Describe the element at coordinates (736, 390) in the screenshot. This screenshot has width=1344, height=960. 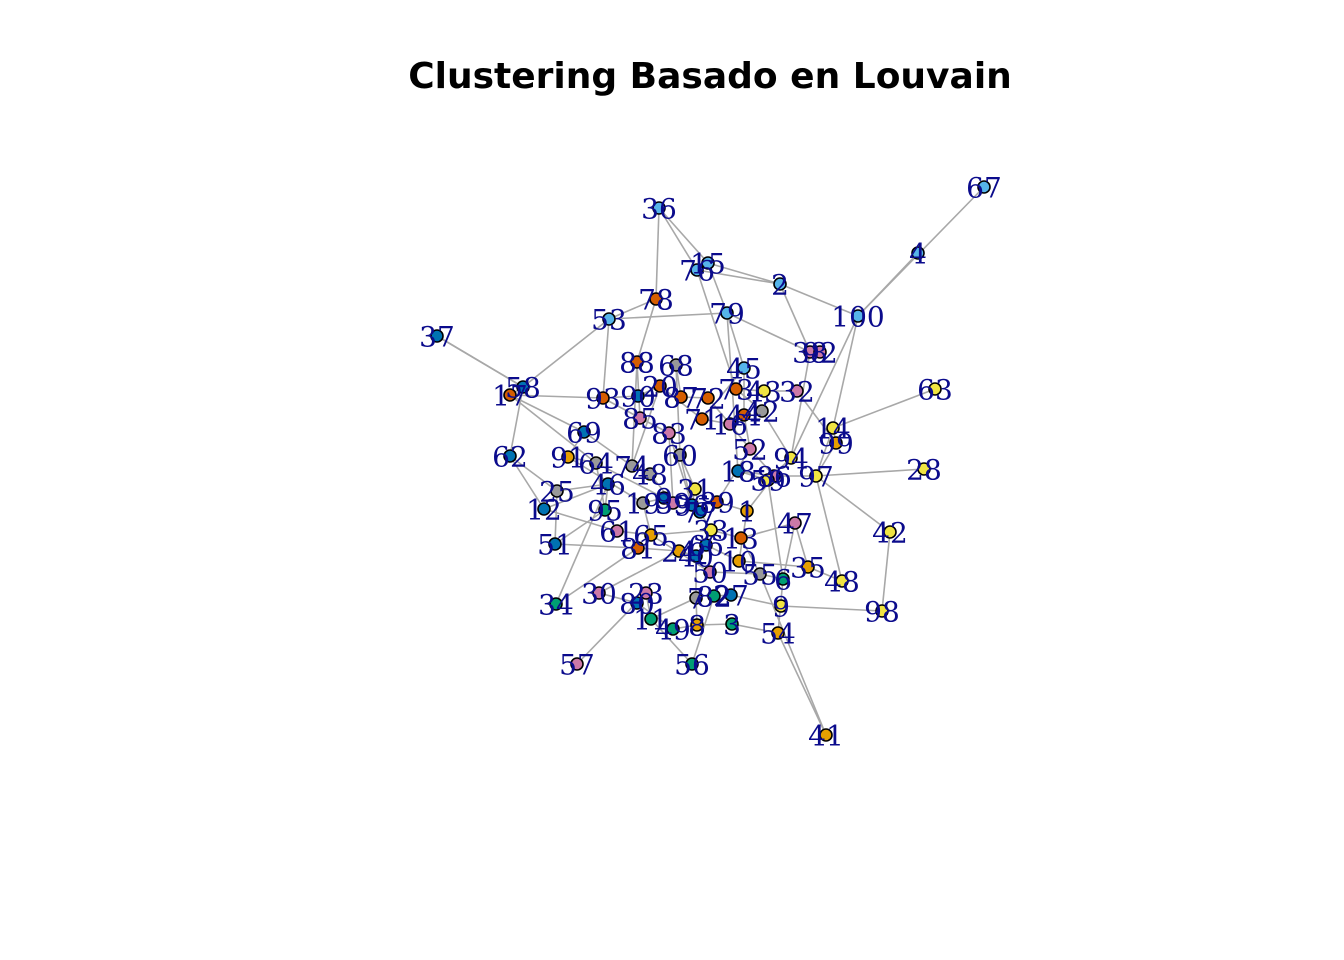
I see `node-label: 73` at that location.